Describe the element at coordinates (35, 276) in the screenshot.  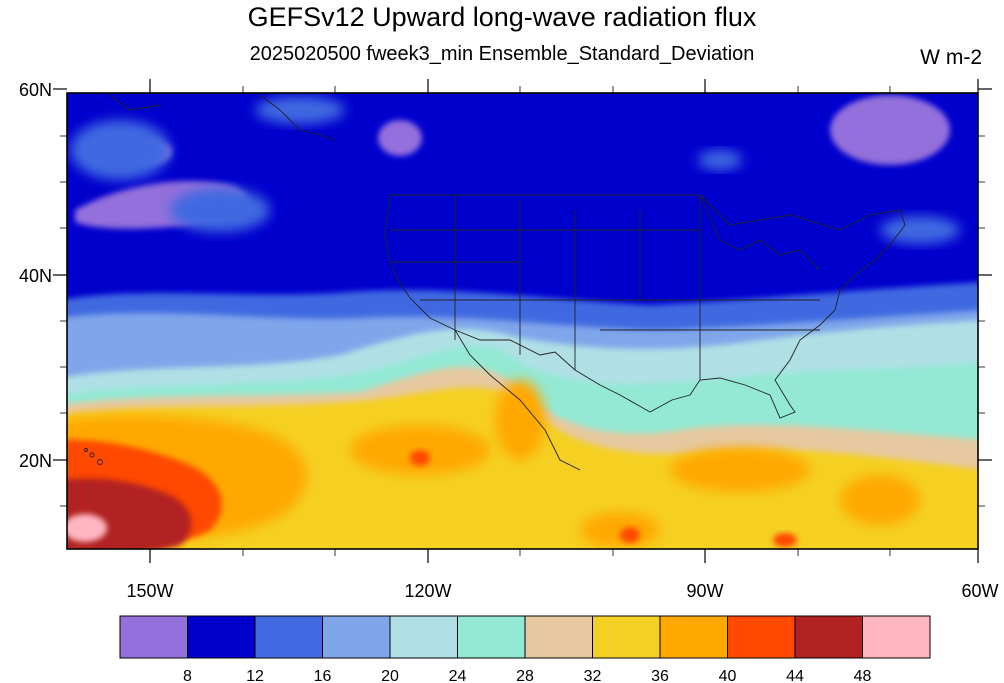
I see `lat-tick-label-40n: 40N` at that location.